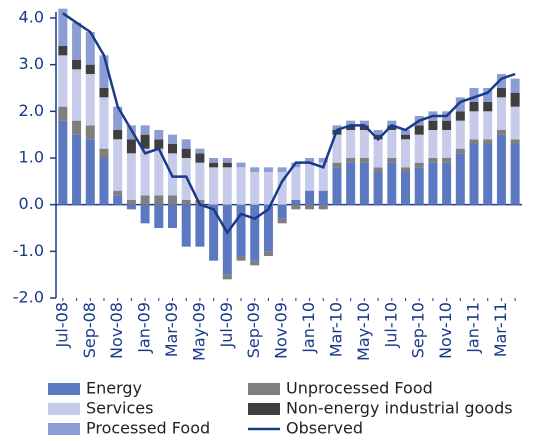 This screenshot has width=548, height=441. What do you see at coordinates (31, 157) in the screenshot?
I see `y-tick-label: 1.0` at bounding box center [31, 157].